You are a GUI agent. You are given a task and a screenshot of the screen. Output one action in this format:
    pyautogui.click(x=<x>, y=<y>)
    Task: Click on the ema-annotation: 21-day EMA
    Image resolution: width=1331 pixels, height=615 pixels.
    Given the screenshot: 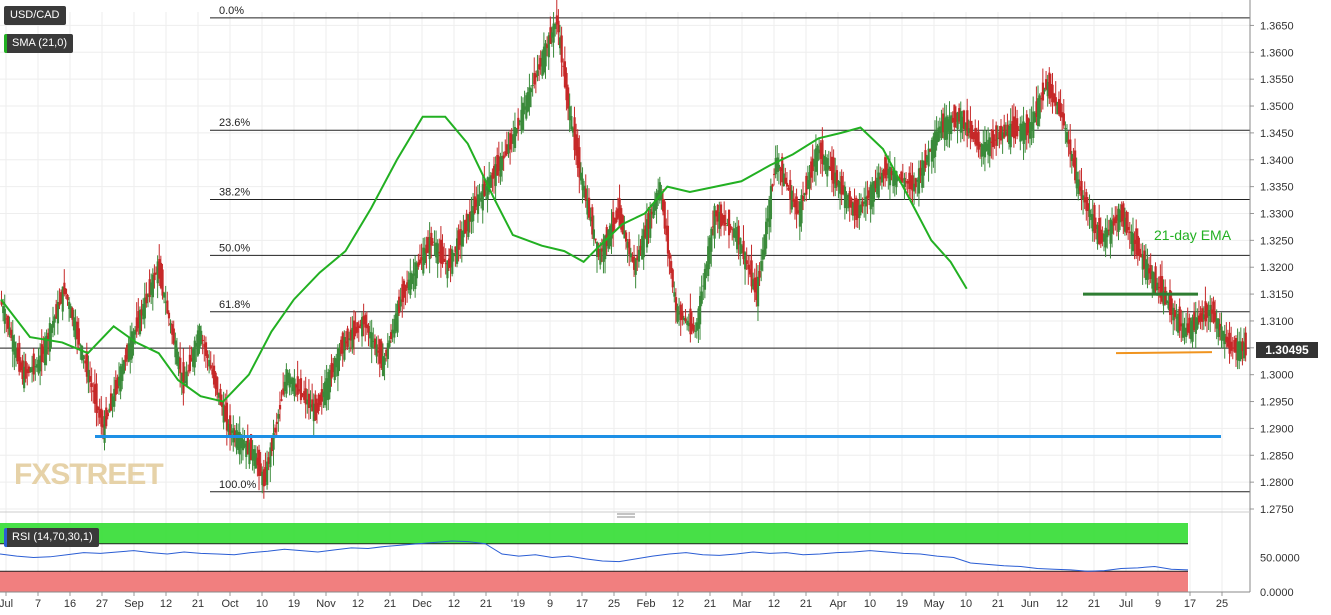 What is the action you would take?
    pyautogui.click(x=1193, y=235)
    